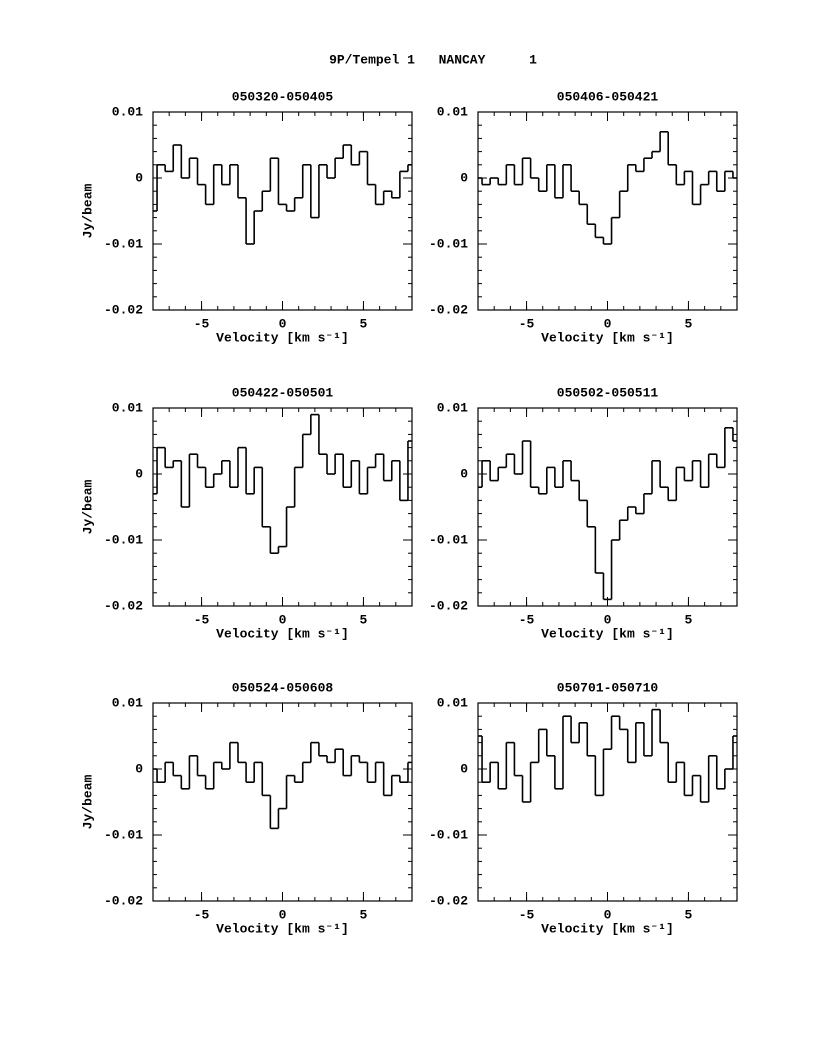  I want to click on panel-title: 050320-050405, so click(283, 96).